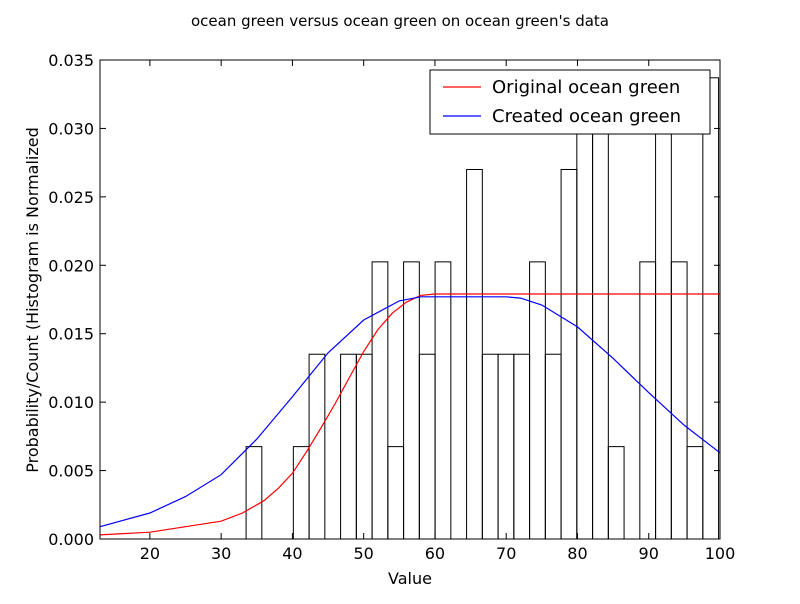 This screenshot has width=800, height=604. I want to click on y-tick-label: 0.000, so click(71, 539).